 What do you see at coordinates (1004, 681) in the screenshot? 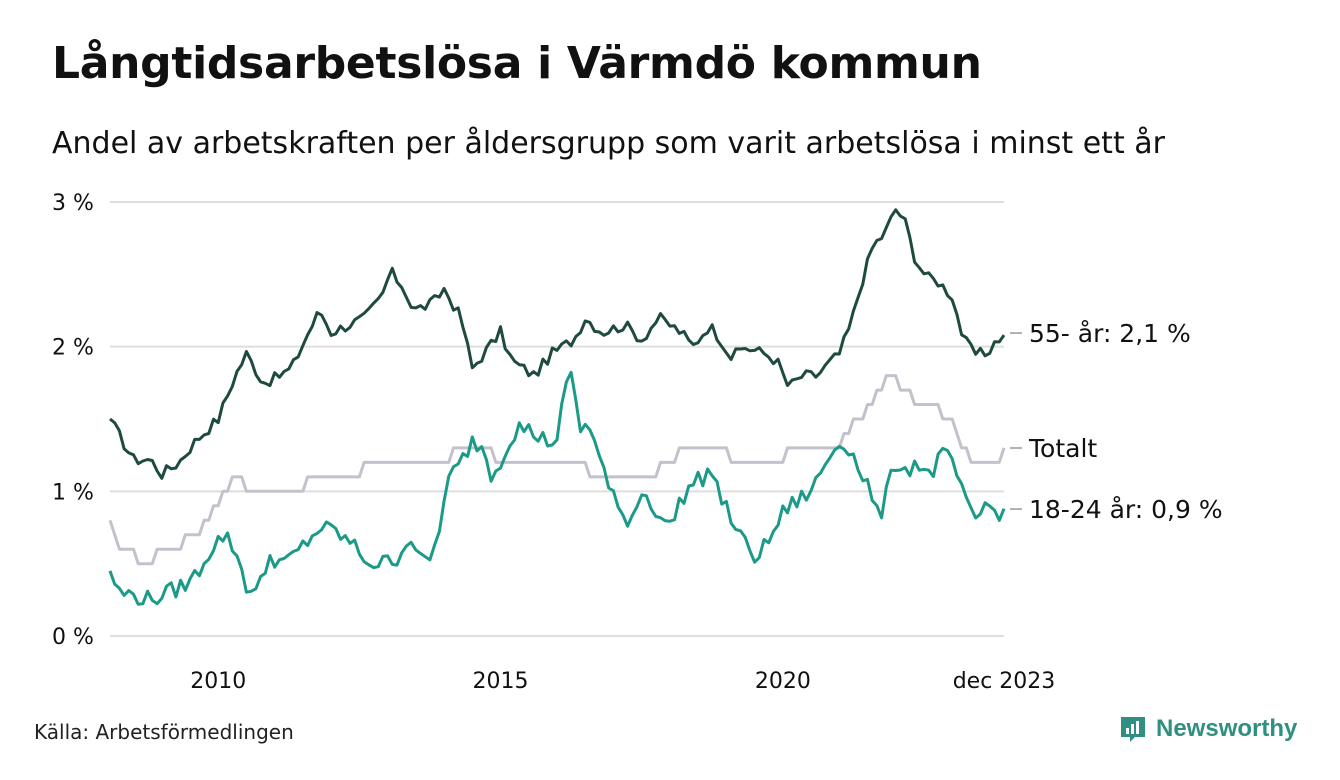
I see `x-tick-label: dec 2023` at bounding box center [1004, 681].